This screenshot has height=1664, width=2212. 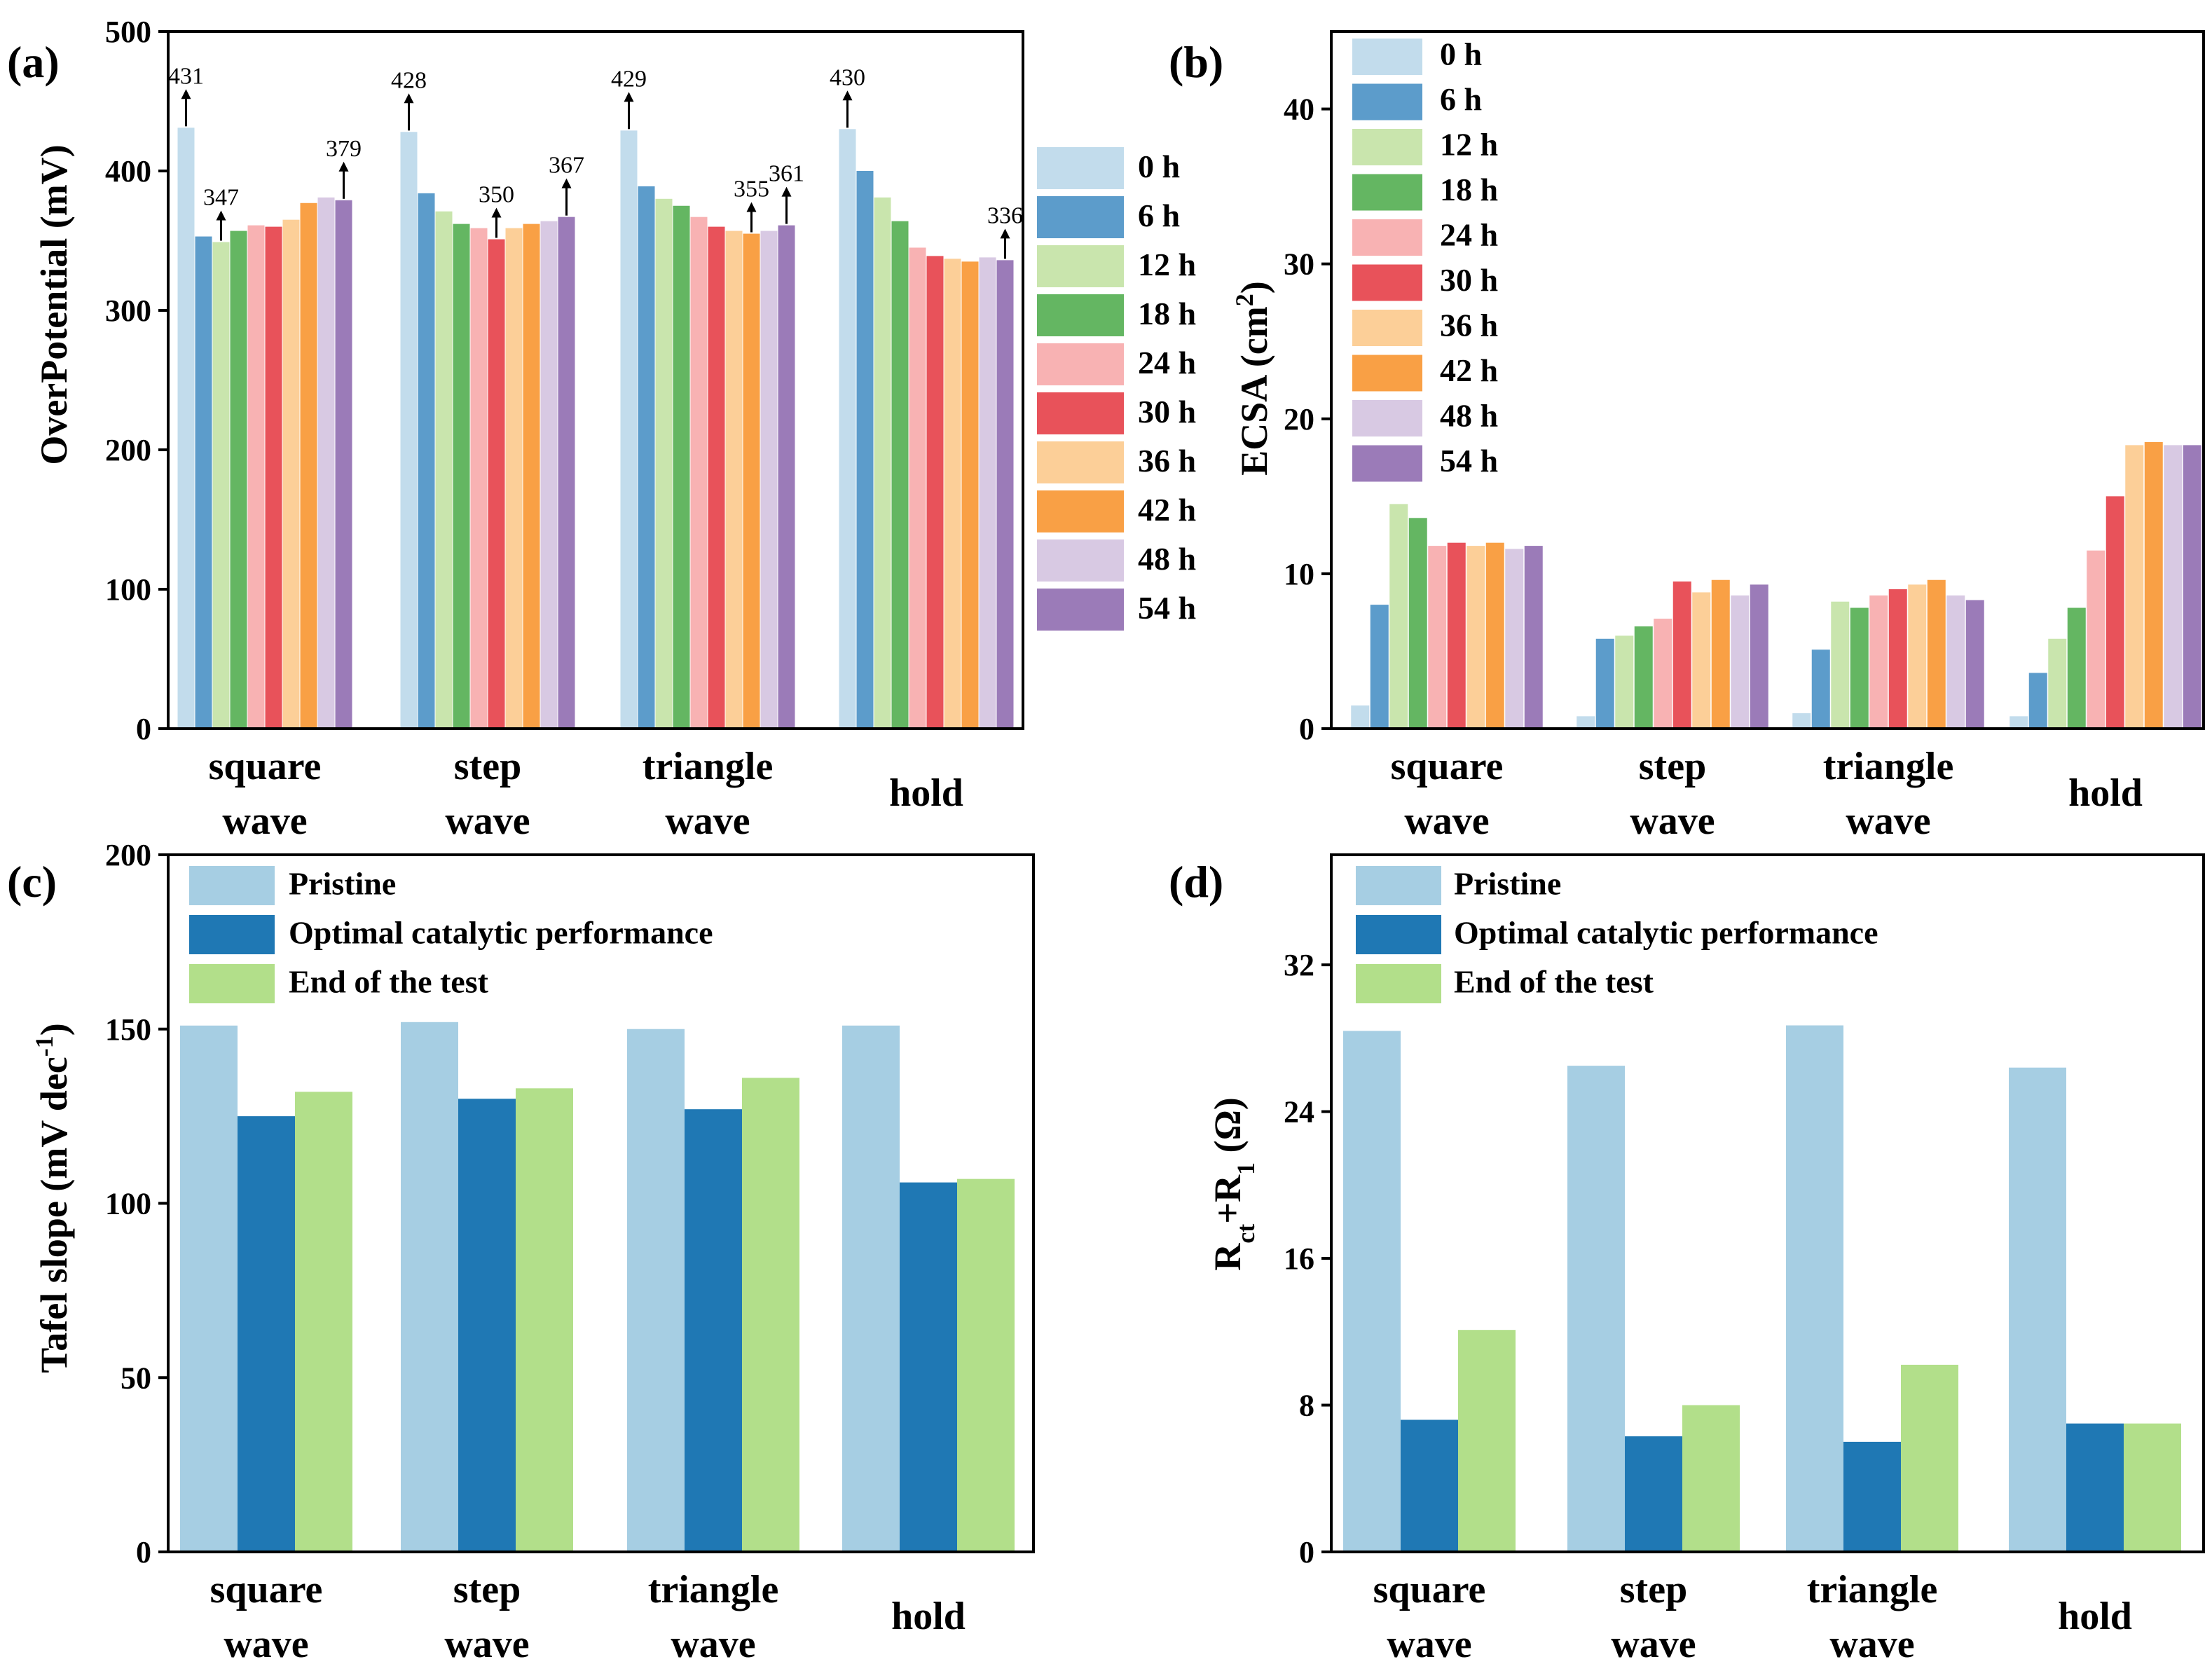 What do you see at coordinates (1005, 215) in the screenshot?
I see `annotation-label-10: 336` at bounding box center [1005, 215].